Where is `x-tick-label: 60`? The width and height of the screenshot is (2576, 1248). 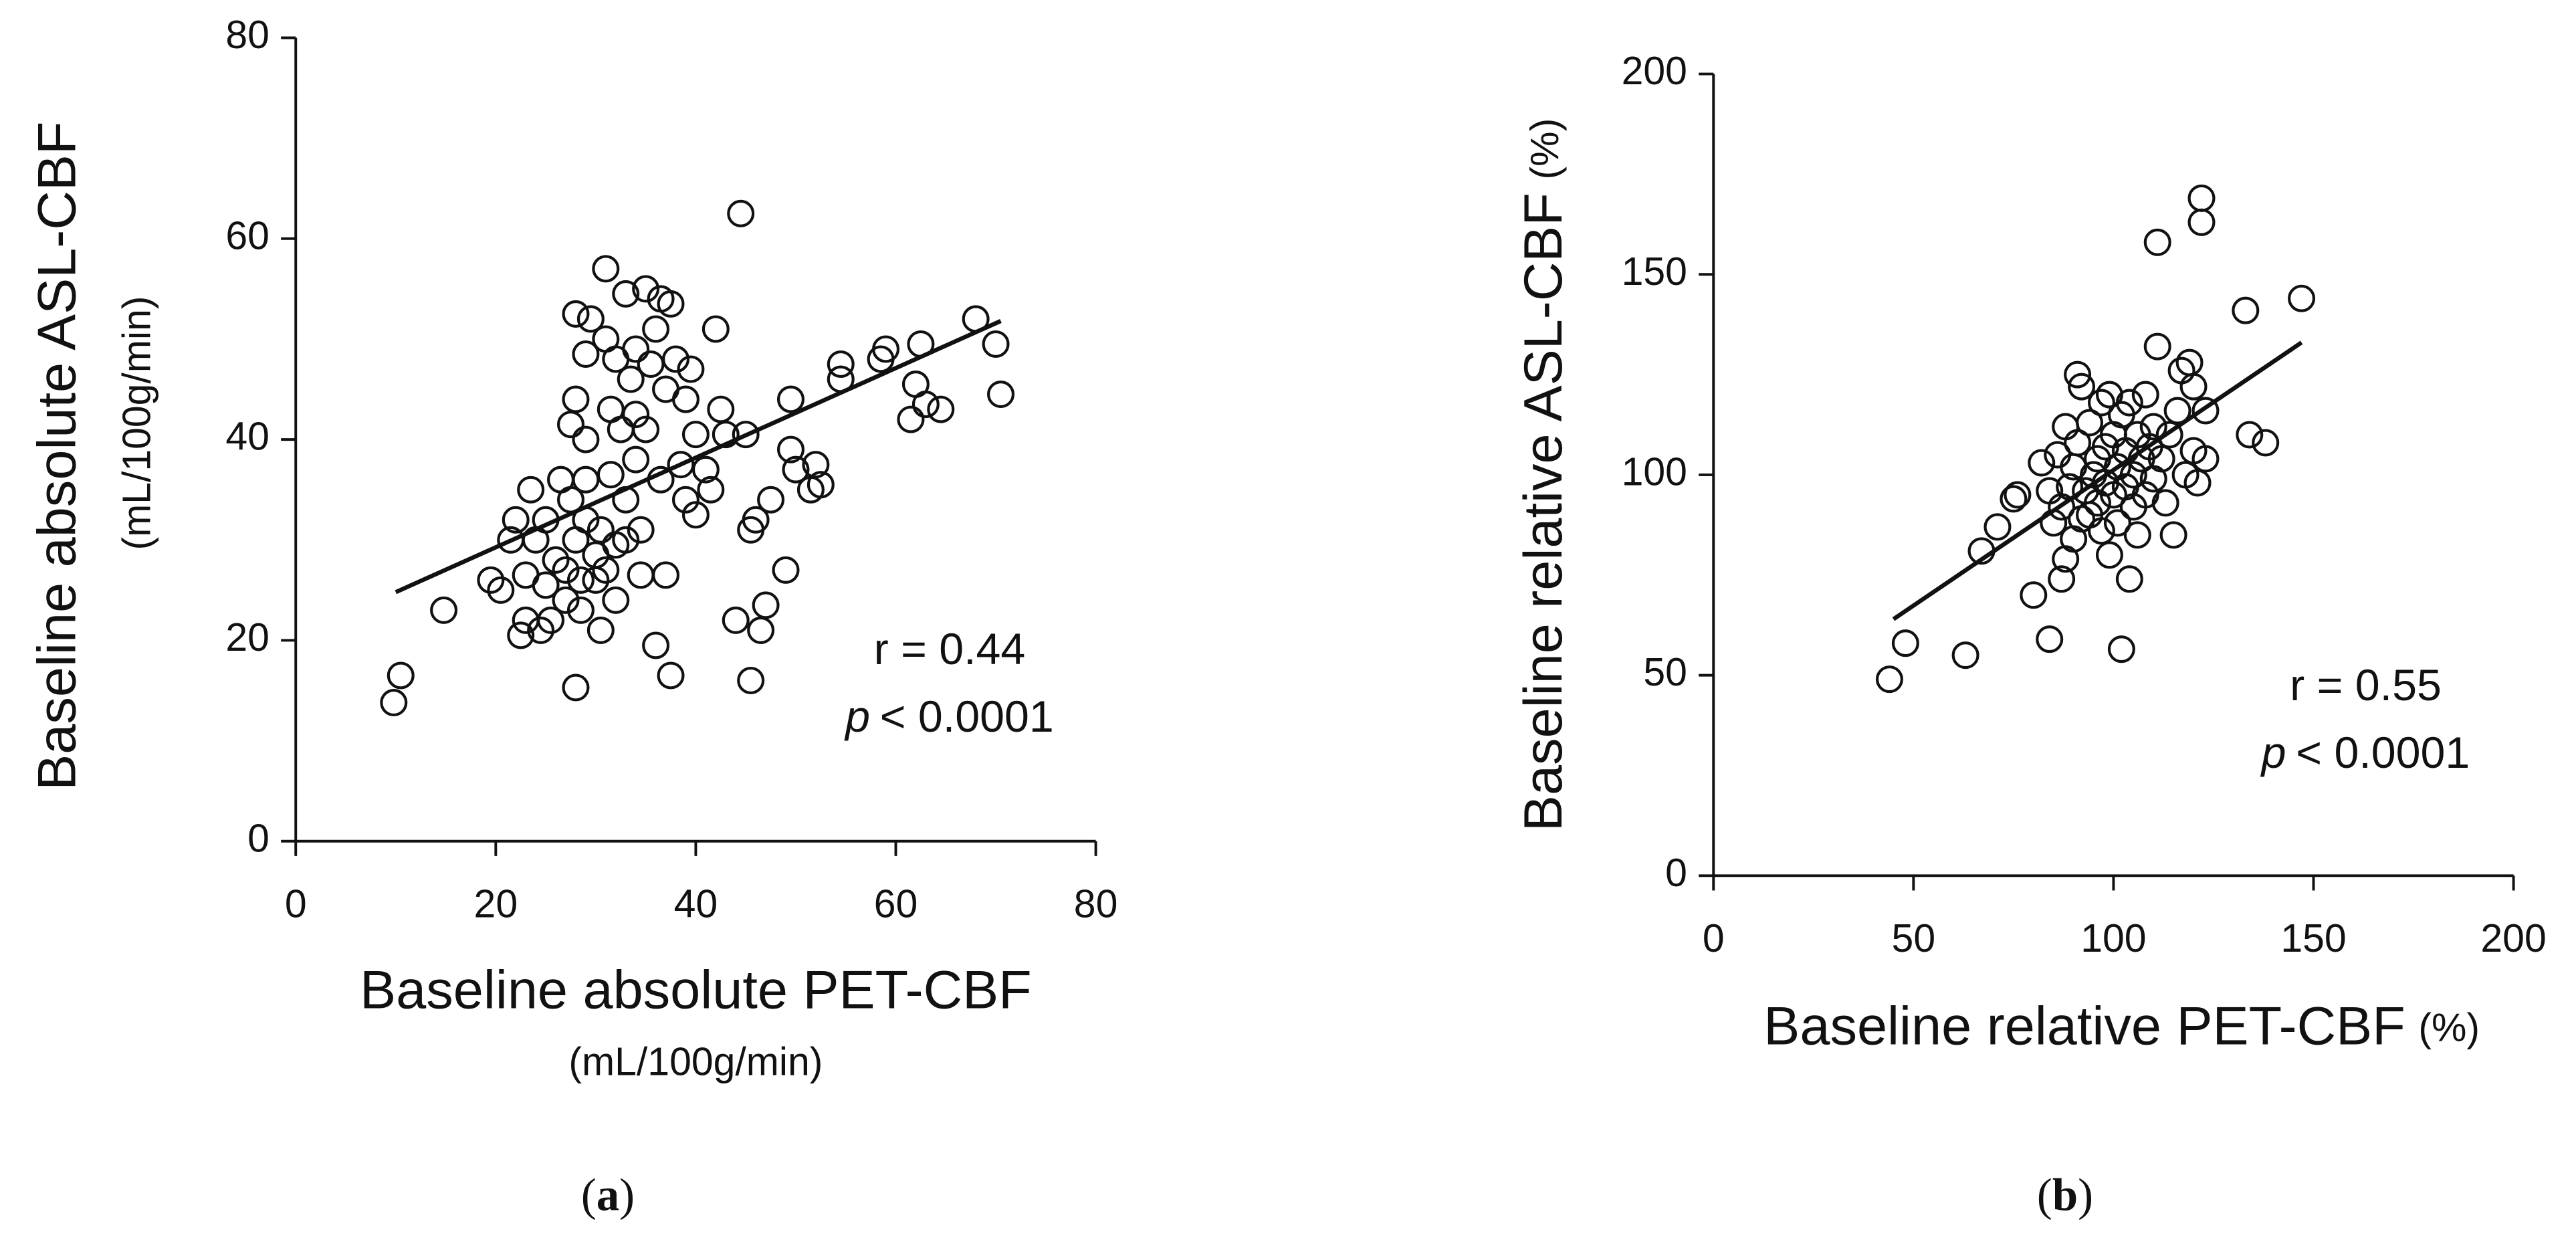 x-tick-label: 60 is located at coordinates (896, 904).